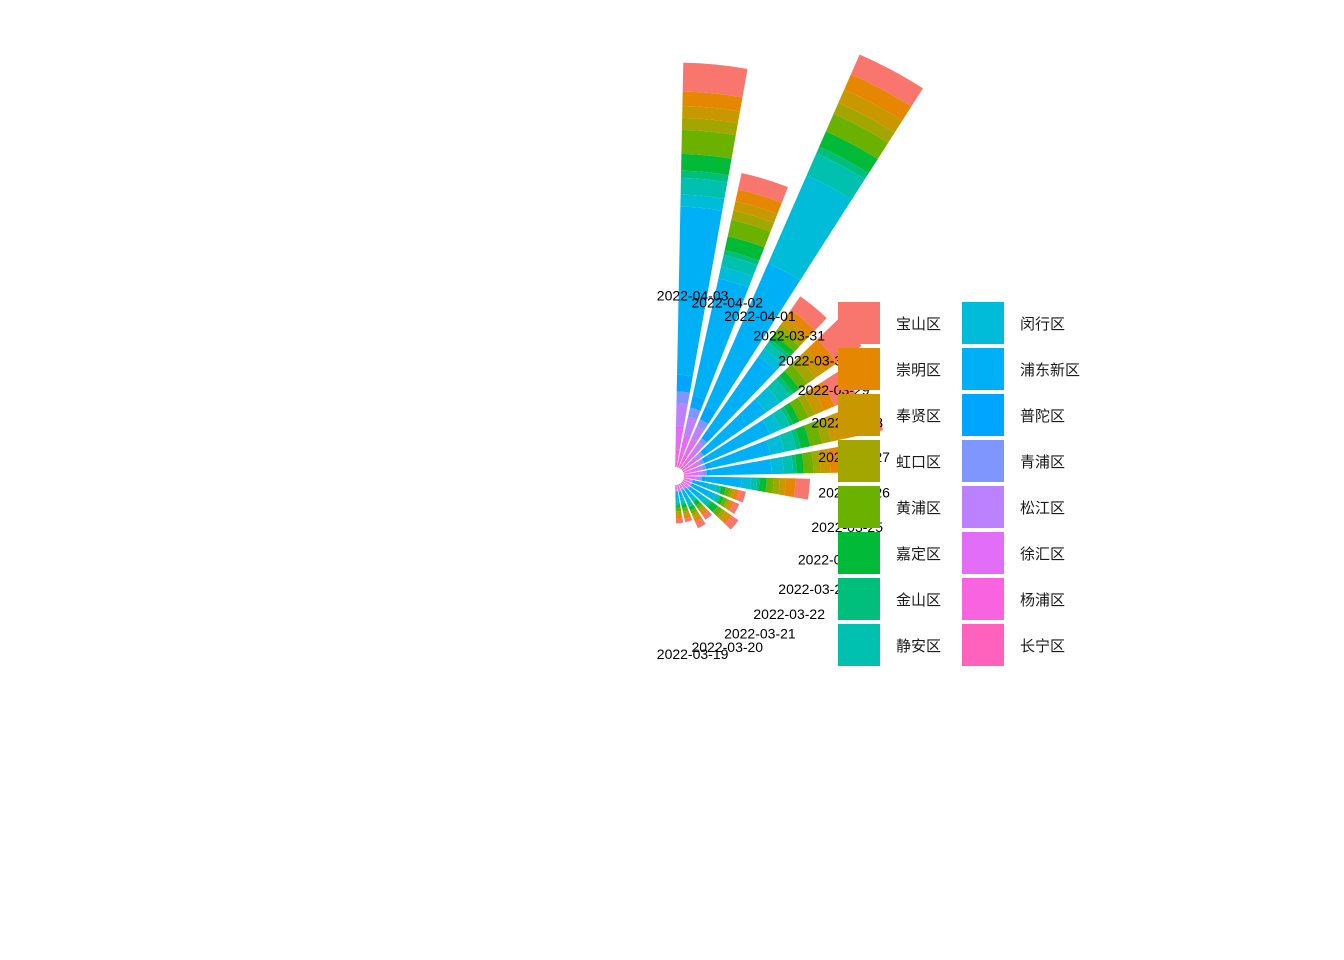  I want to click on legend-item: 青浦区, so click(1024, 461).